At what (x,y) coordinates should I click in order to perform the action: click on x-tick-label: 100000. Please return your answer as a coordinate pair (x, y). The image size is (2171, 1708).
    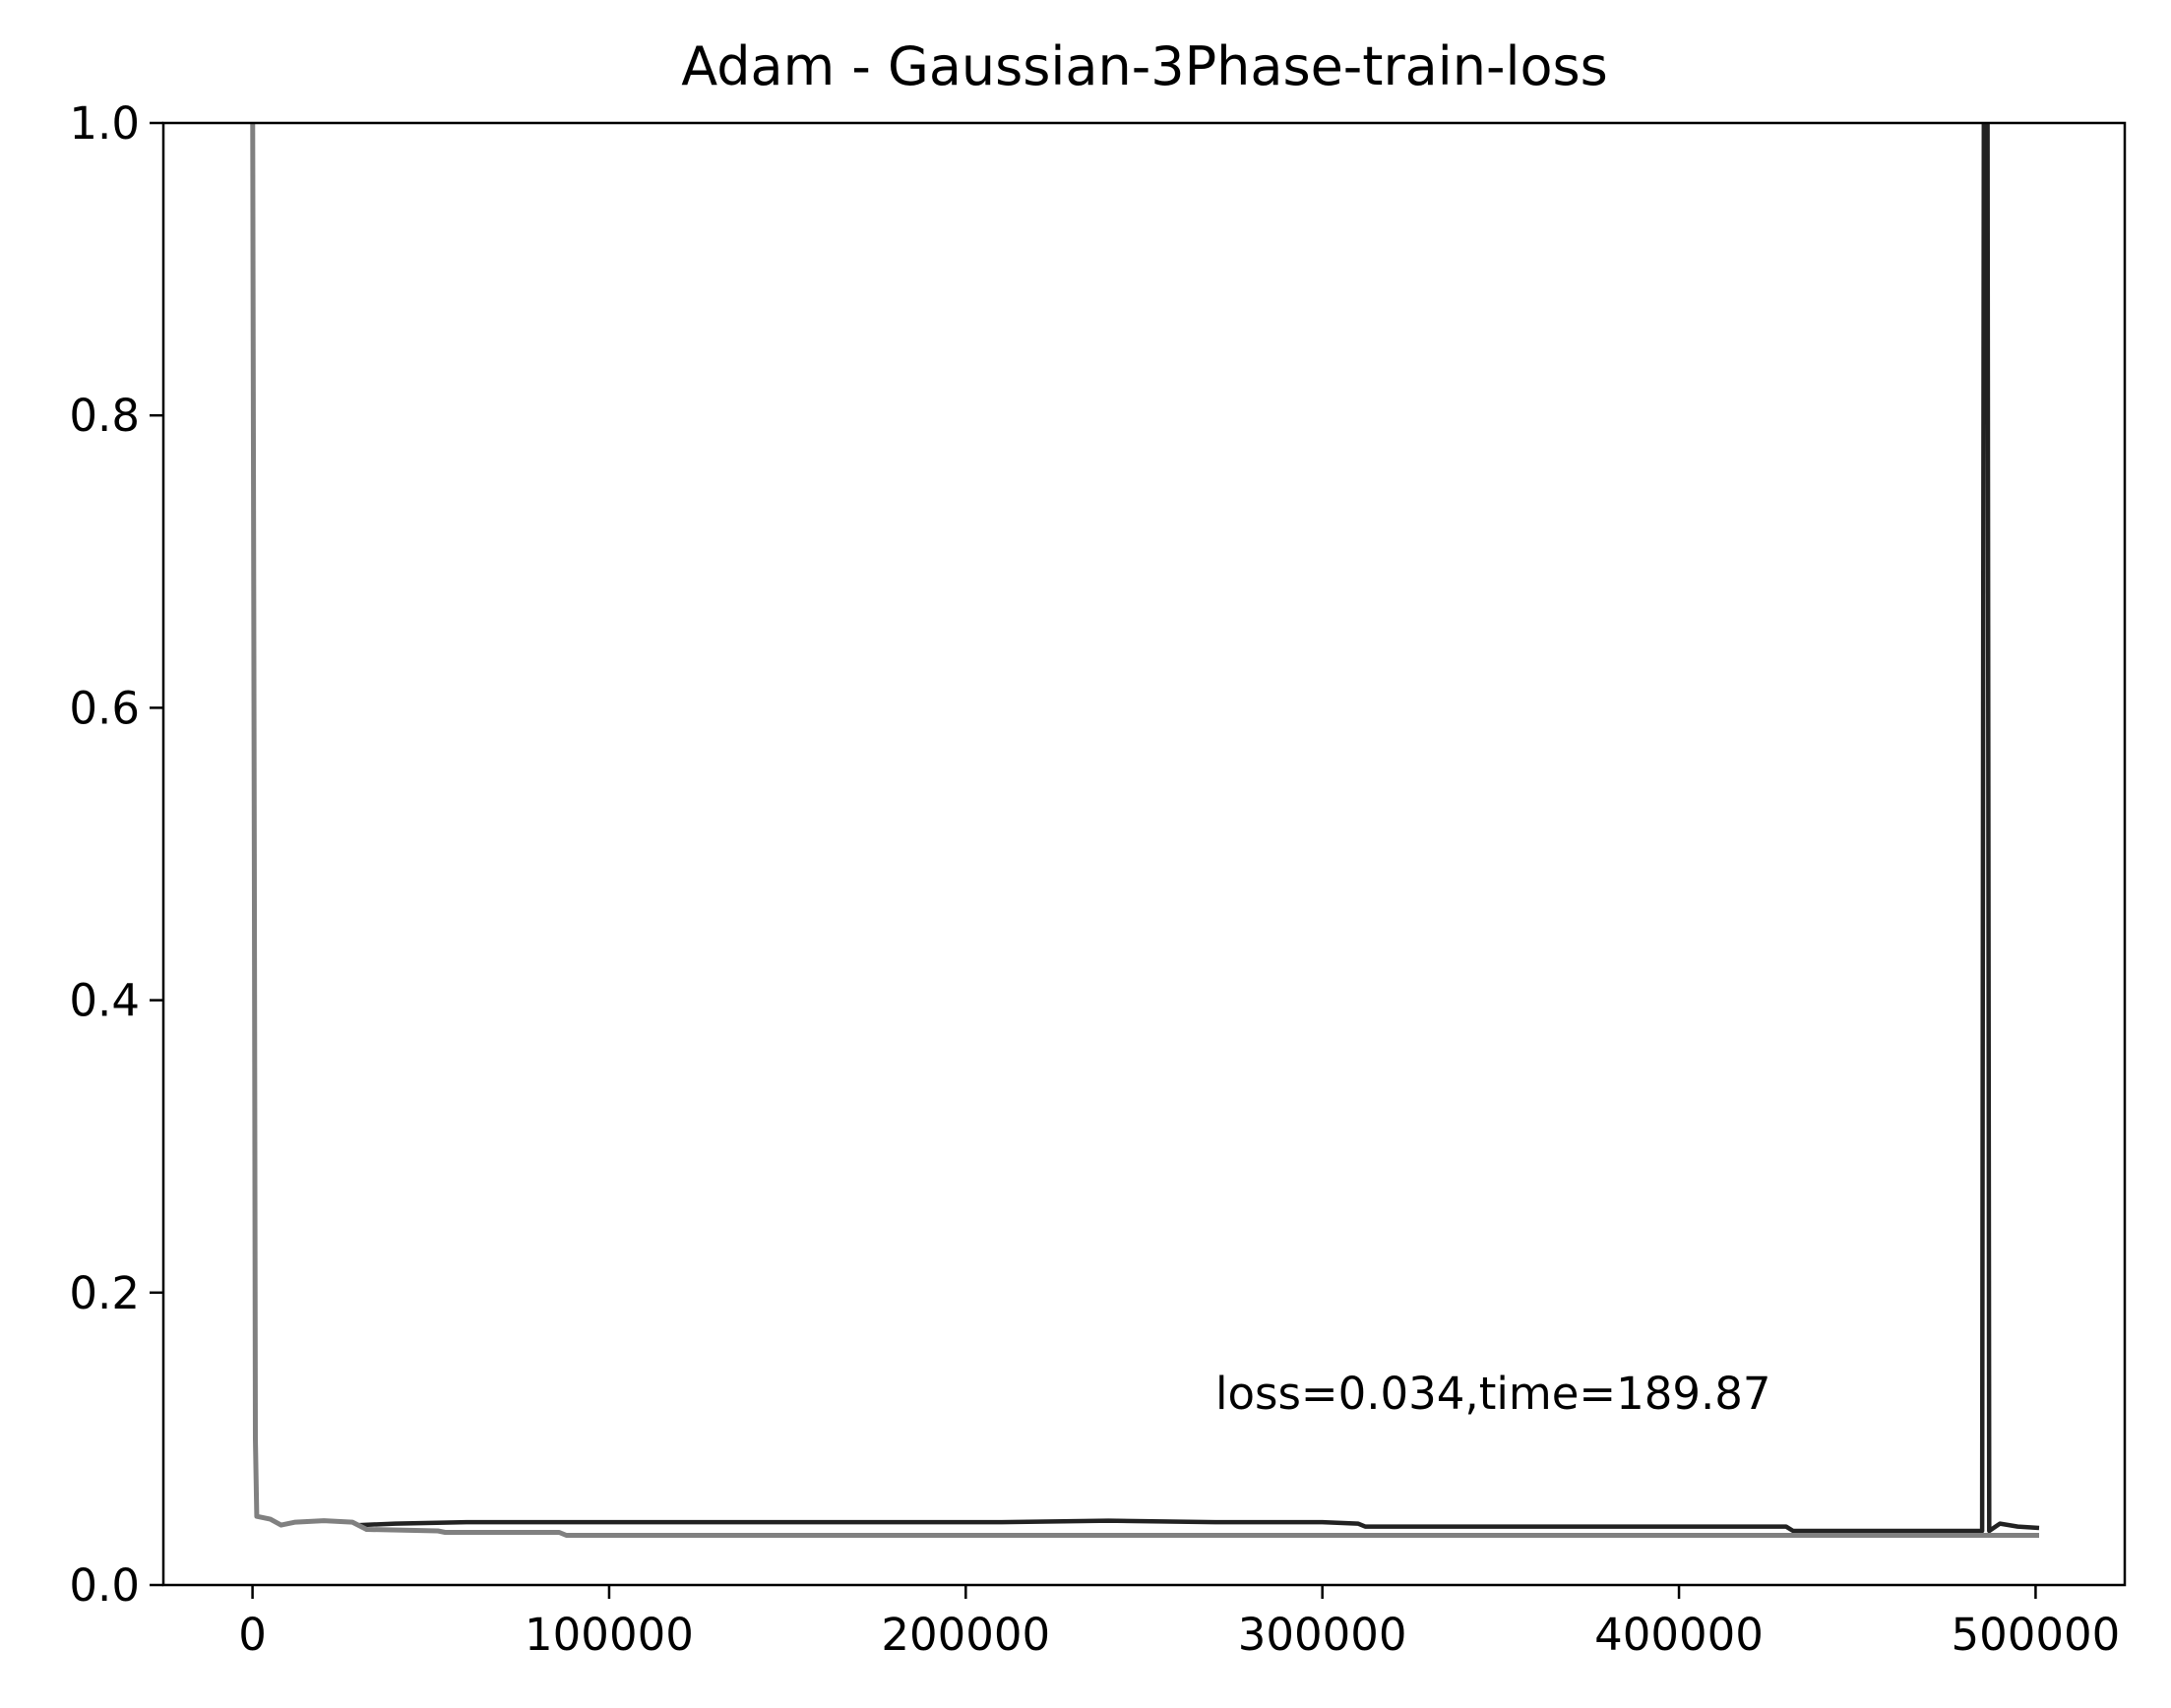
    Looking at the image, I should click on (609, 1635).